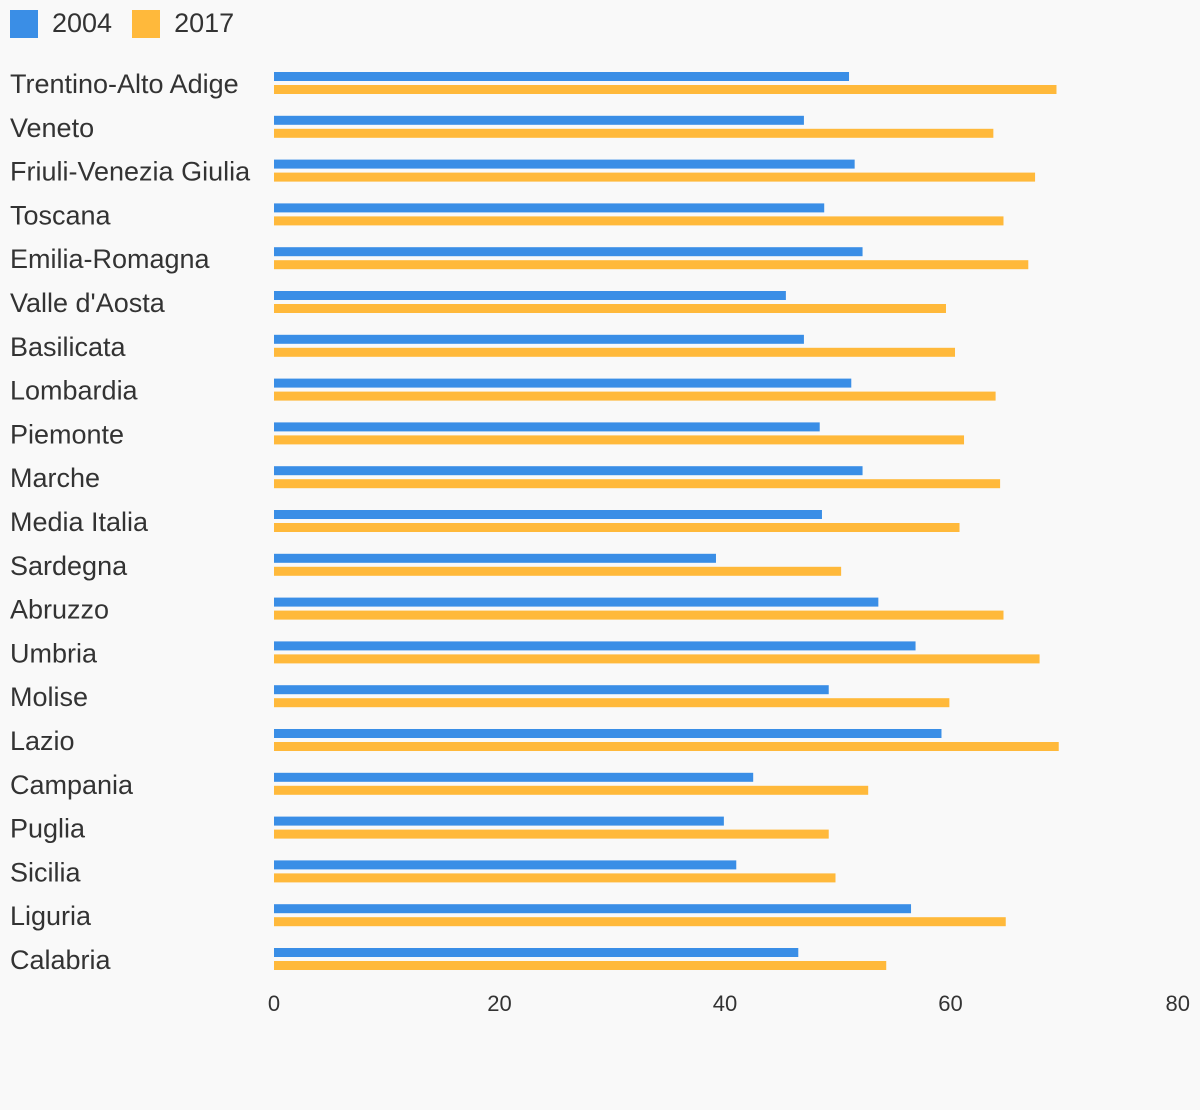 This screenshot has width=1200, height=1110. Describe the element at coordinates (564, 164) in the screenshot. I see `bar-2004-friuli-venezia-giulia` at that location.